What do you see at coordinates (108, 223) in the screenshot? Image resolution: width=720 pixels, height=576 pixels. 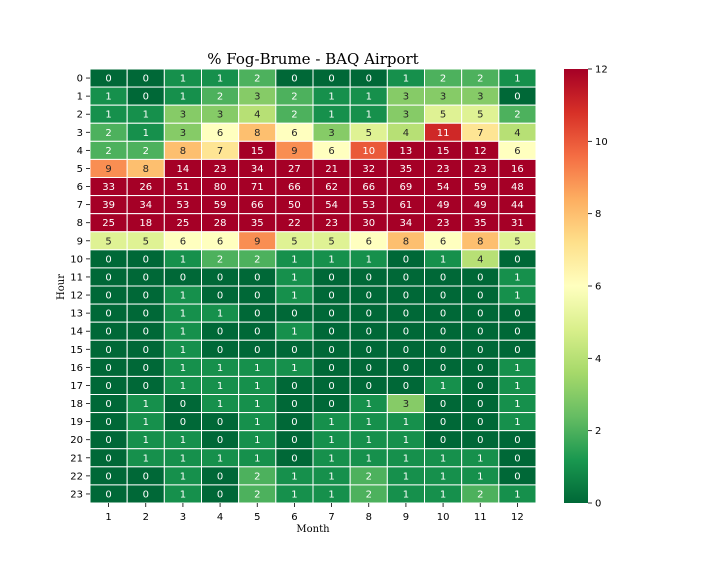 I see `cell-value-label: 25` at bounding box center [108, 223].